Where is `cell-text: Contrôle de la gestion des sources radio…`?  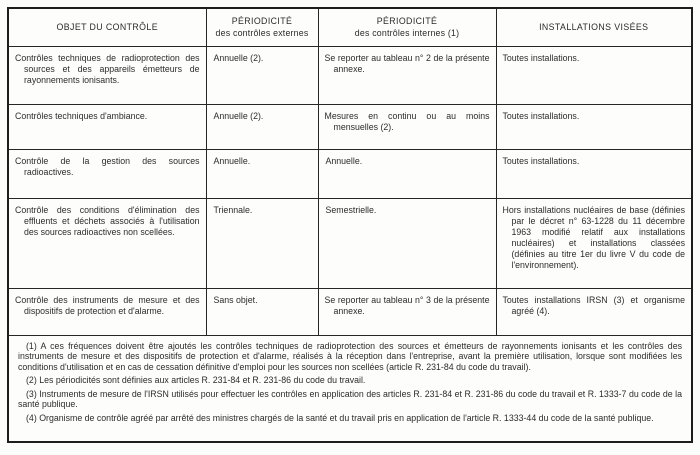 cell-text: Contrôle de la gestion des sources radio… is located at coordinates (107, 166).